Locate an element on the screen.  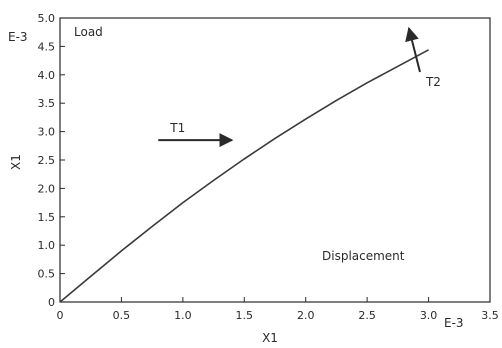
annotation-label-t2: T2 is located at coordinates (433, 82).